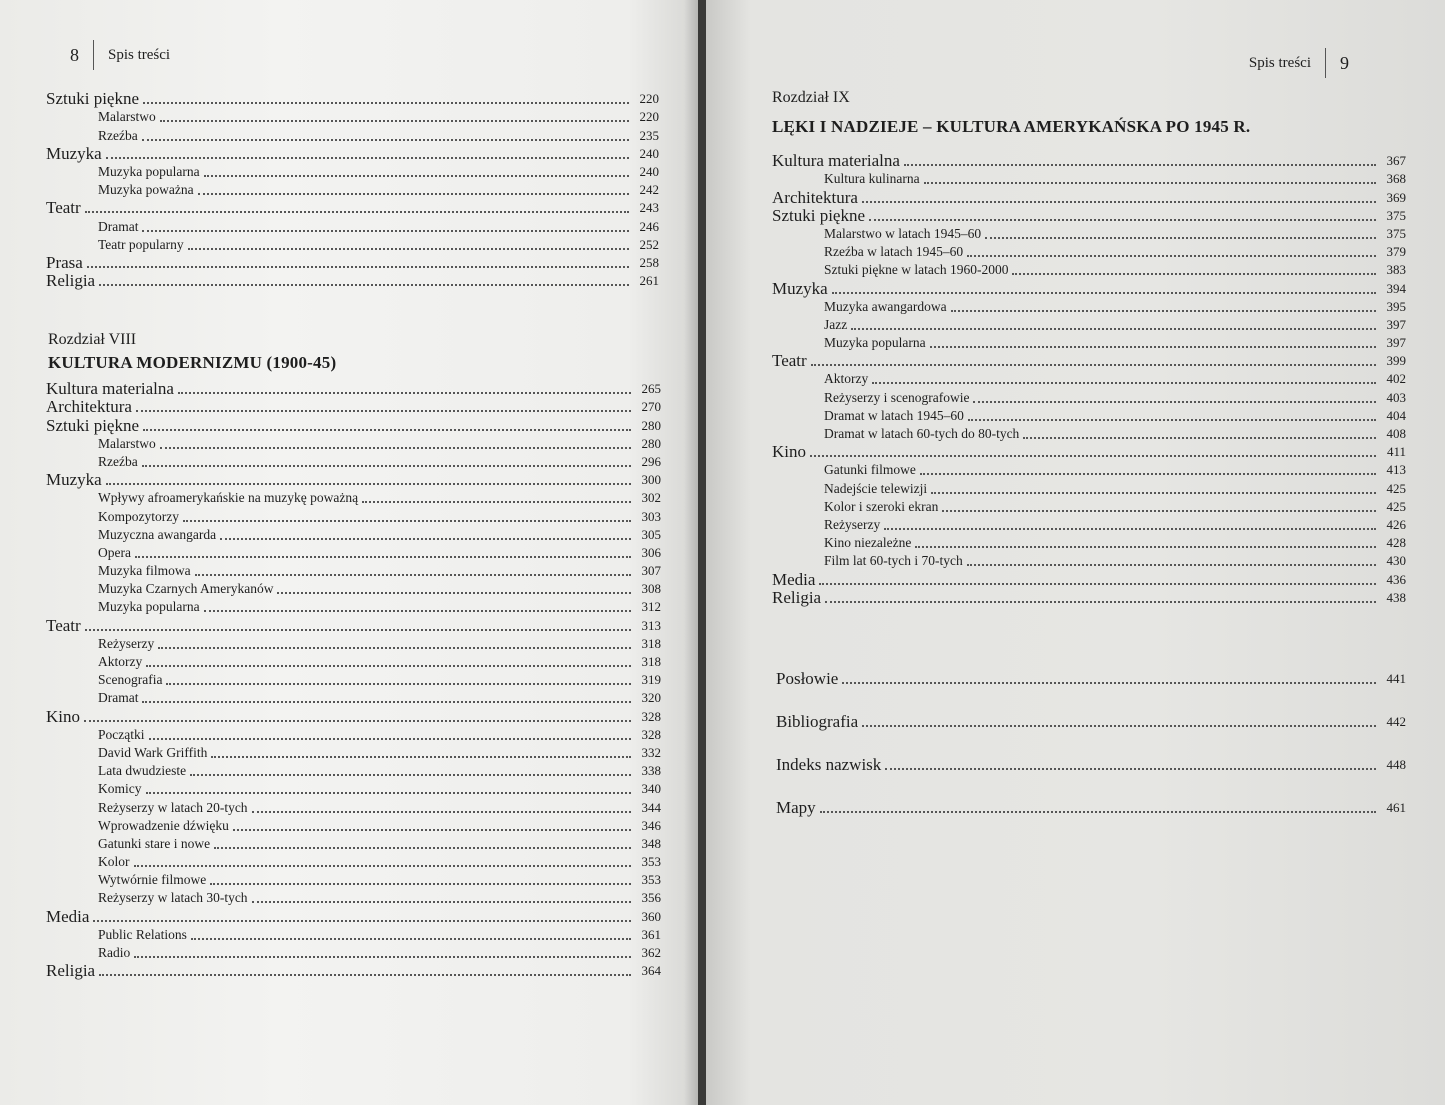  I want to click on toc-entry: Radio 362, so click(353, 953).